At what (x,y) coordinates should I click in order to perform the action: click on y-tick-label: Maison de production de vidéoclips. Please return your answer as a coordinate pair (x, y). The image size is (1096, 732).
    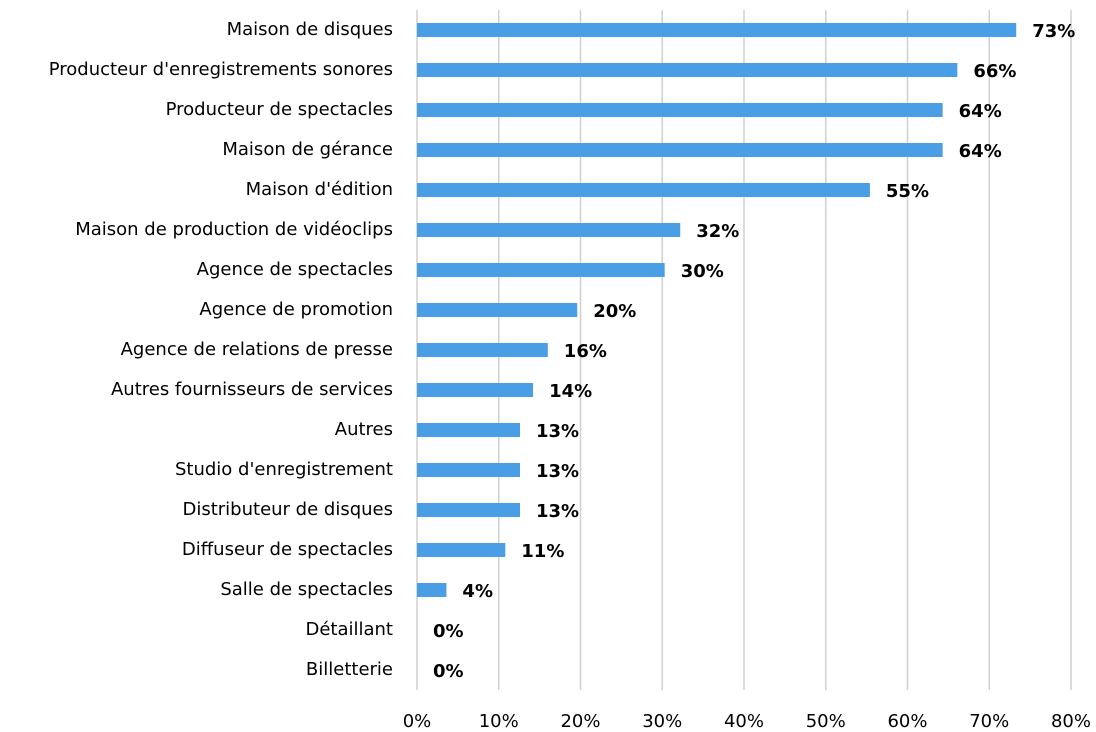
    Looking at the image, I should click on (234, 229).